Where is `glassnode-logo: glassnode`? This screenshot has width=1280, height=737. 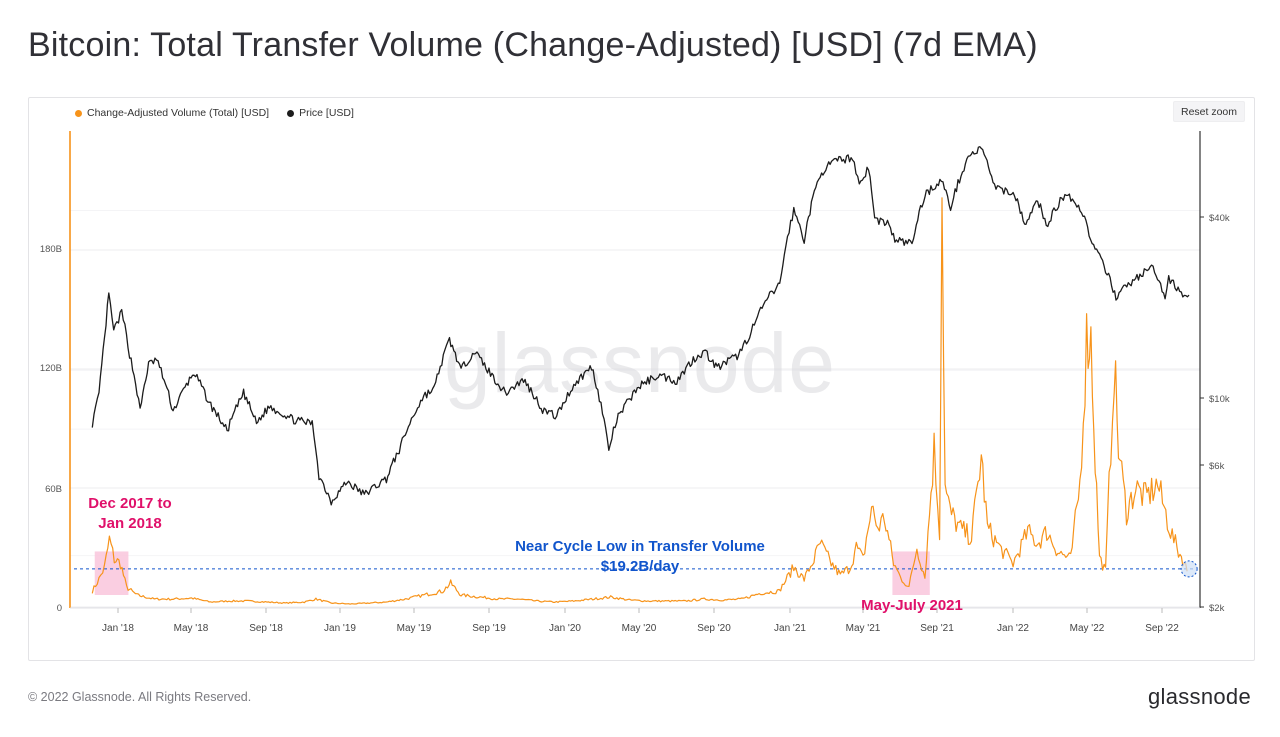 glassnode-logo: glassnode is located at coordinates (1199, 696).